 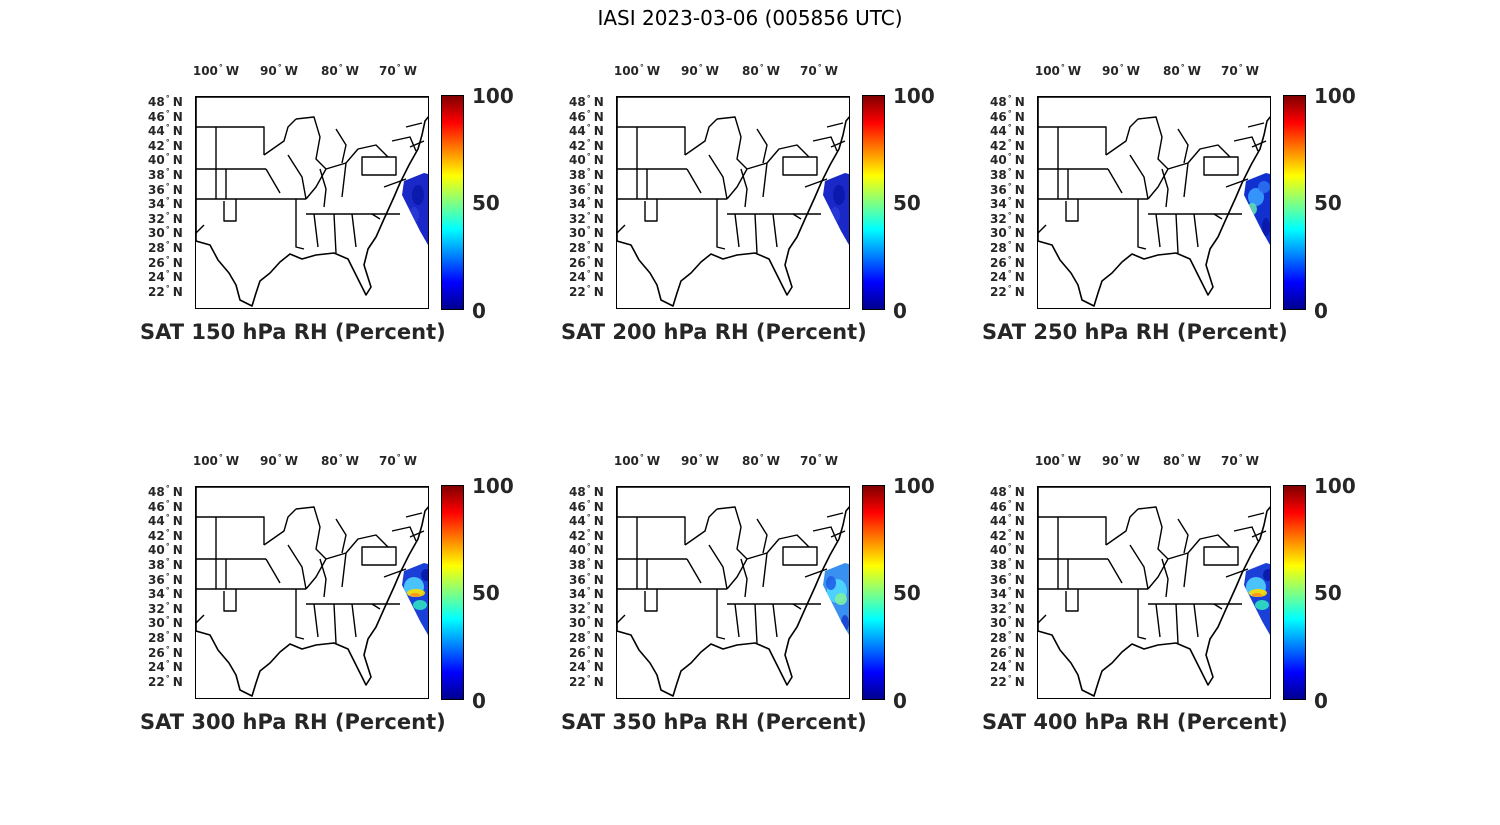 What do you see at coordinates (1135, 722) in the screenshot?
I see `panel-caption: SAT 400 hPa RH (Percent)` at bounding box center [1135, 722].